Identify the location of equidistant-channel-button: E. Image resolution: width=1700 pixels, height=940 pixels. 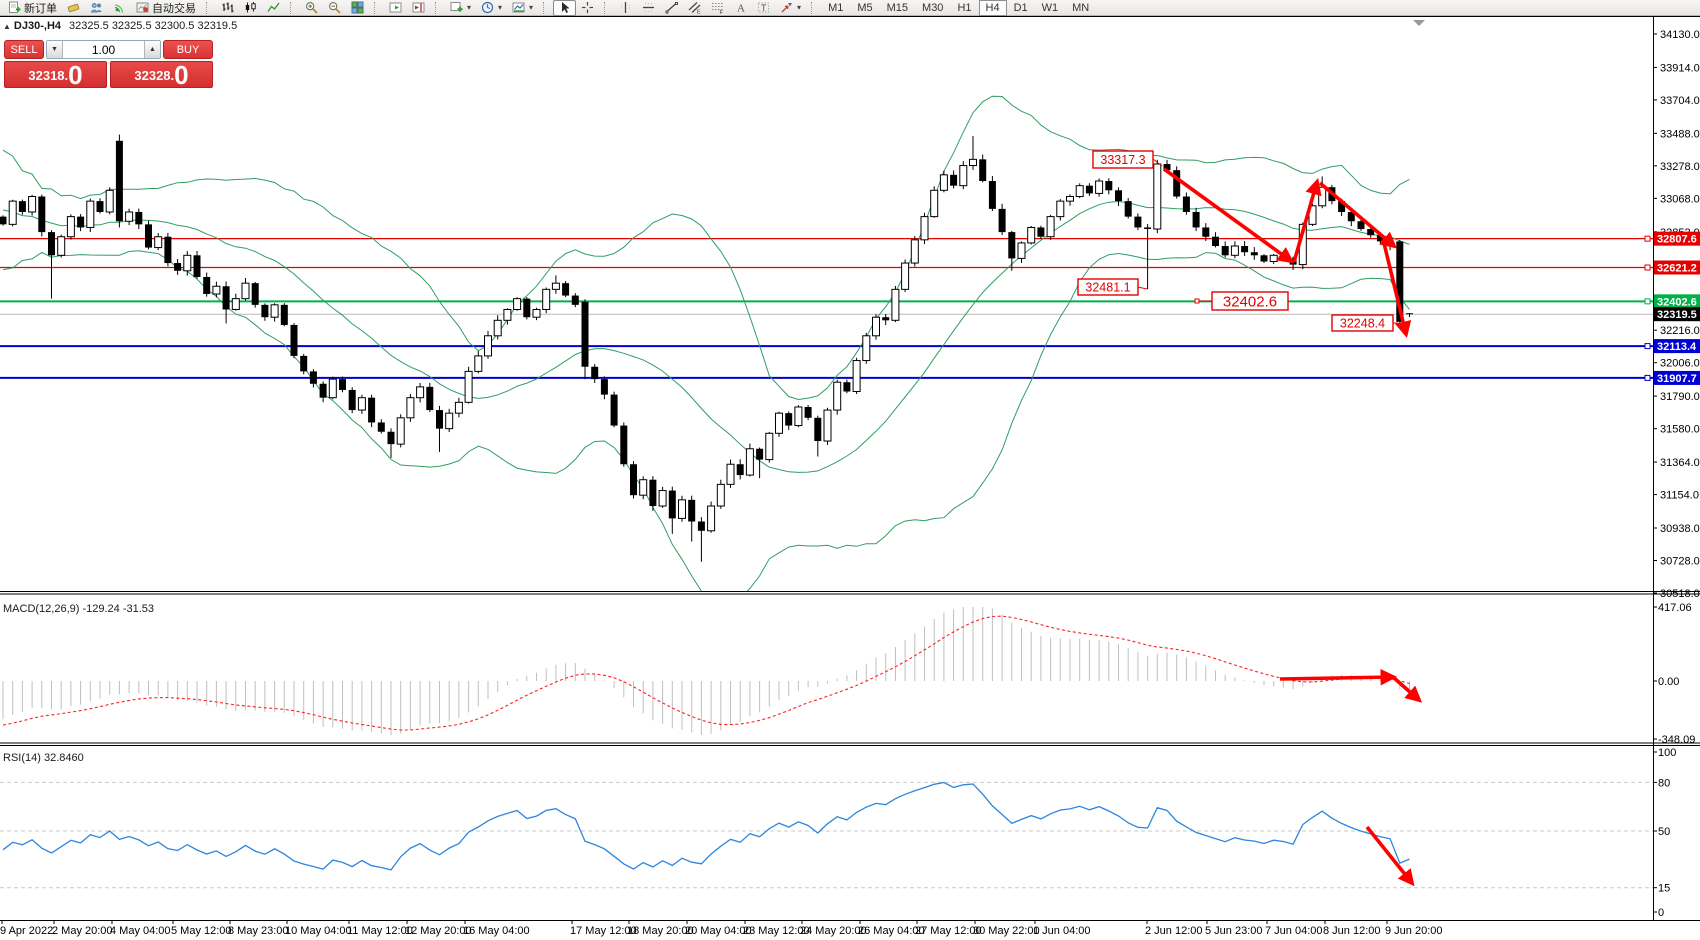
(694, 8).